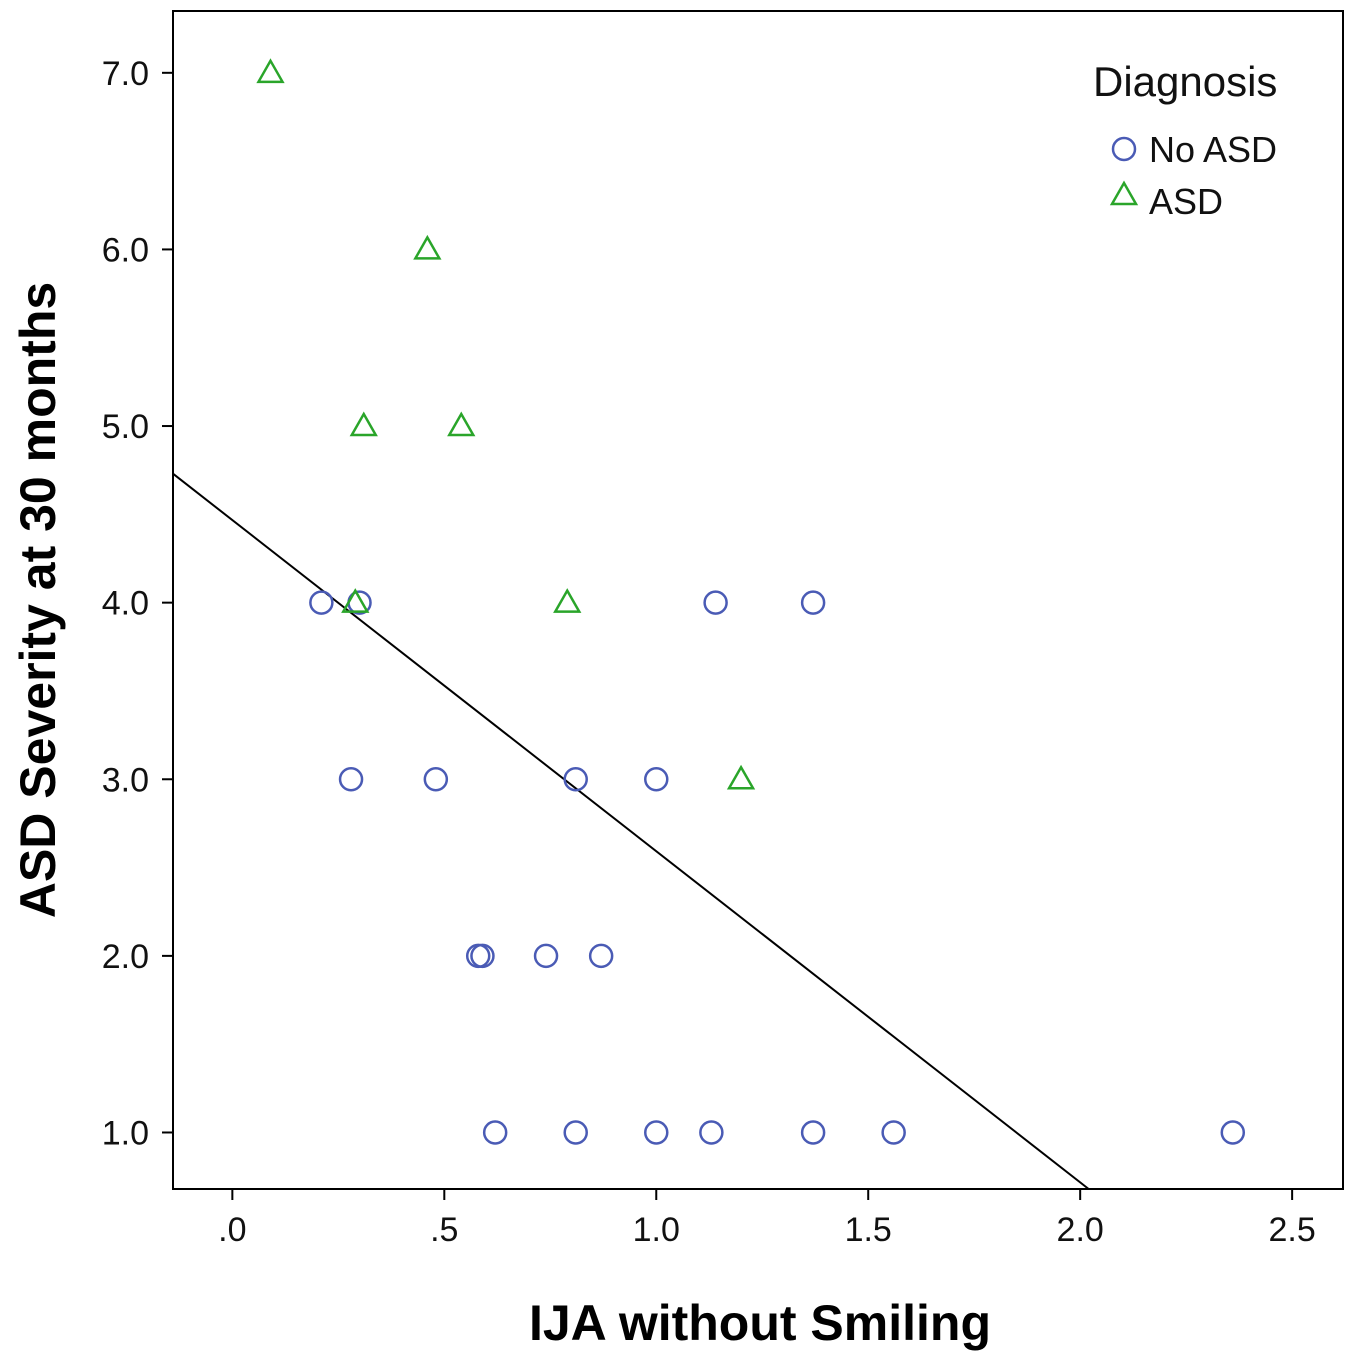 This screenshot has height=1351, width=1354. What do you see at coordinates (1080, 1230) in the screenshot?
I see `x-tick-label: 2.0` at bounding box center [1080, 1230].